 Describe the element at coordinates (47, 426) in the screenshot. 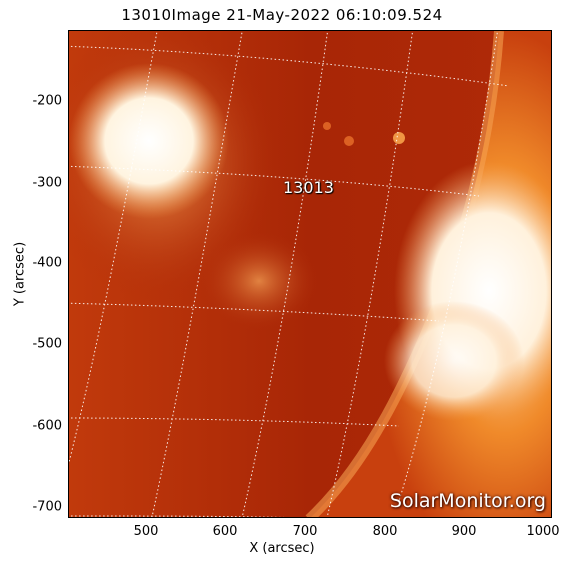

I see `y-tick-label: -600` at that location.